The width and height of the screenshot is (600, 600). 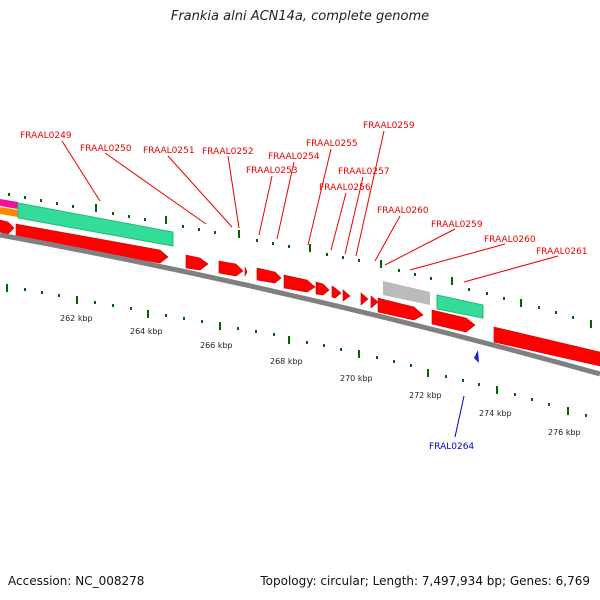 I want to click on rna-band-feature, so click(x=95, y=224).